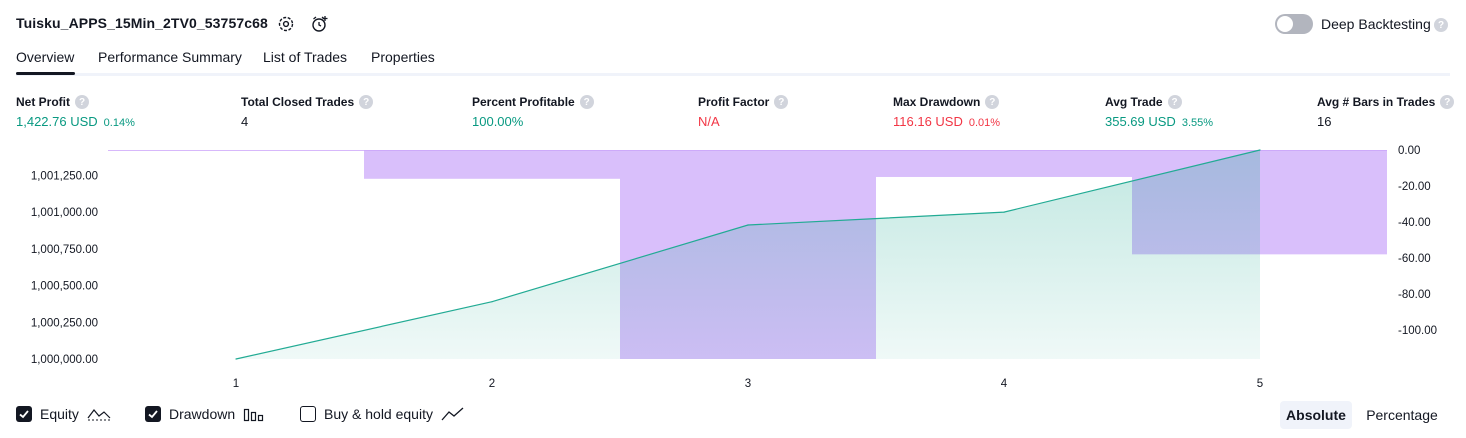 This screenshot has height=438, width=1466. What do you see at coordinates (781, 102) in the screenshot?
I see `profit-factor-info-icon: ?` at bounding box center [781, 102].